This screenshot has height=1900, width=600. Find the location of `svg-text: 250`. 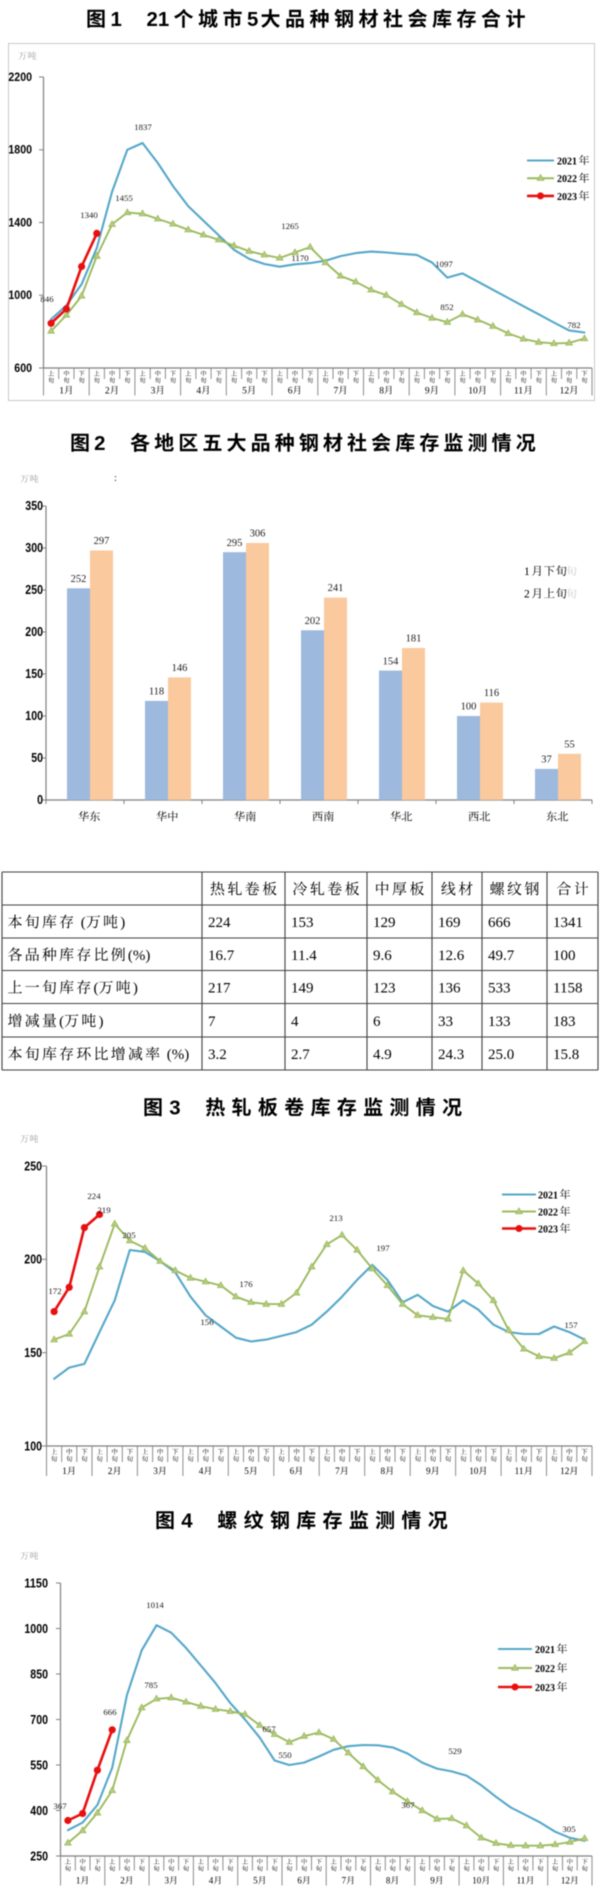

svg-text: 250 is located at coordinates (33, 1165).